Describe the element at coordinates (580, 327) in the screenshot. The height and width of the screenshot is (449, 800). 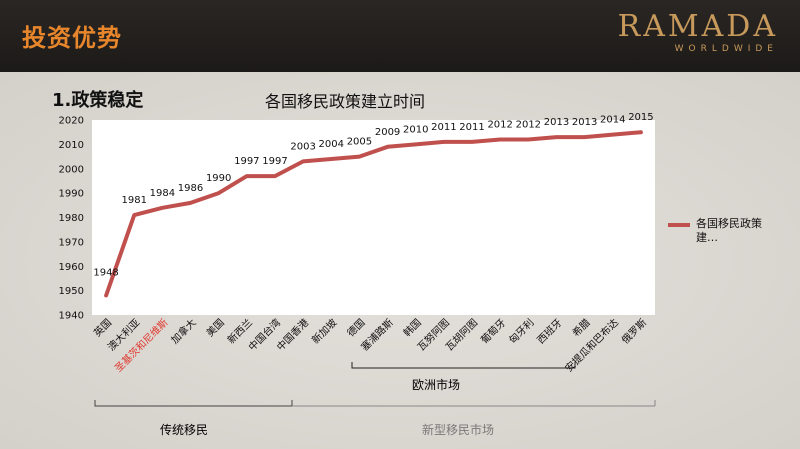
I see `x-tick-label: 希腊` at that location.